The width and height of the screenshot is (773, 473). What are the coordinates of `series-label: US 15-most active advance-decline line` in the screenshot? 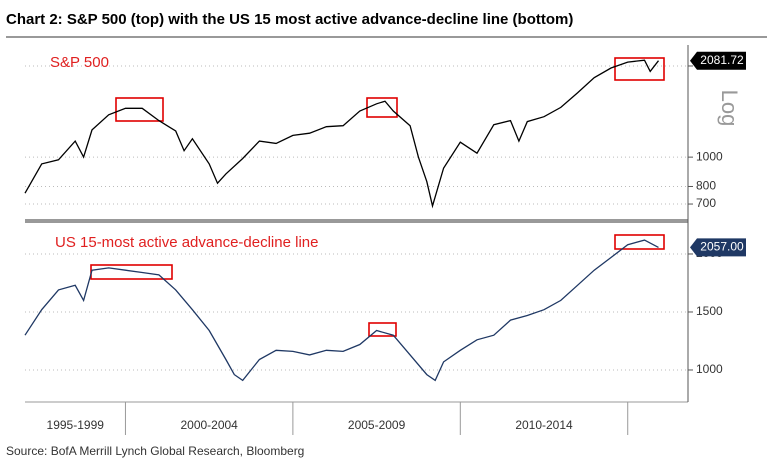 It's located at (186, 242).